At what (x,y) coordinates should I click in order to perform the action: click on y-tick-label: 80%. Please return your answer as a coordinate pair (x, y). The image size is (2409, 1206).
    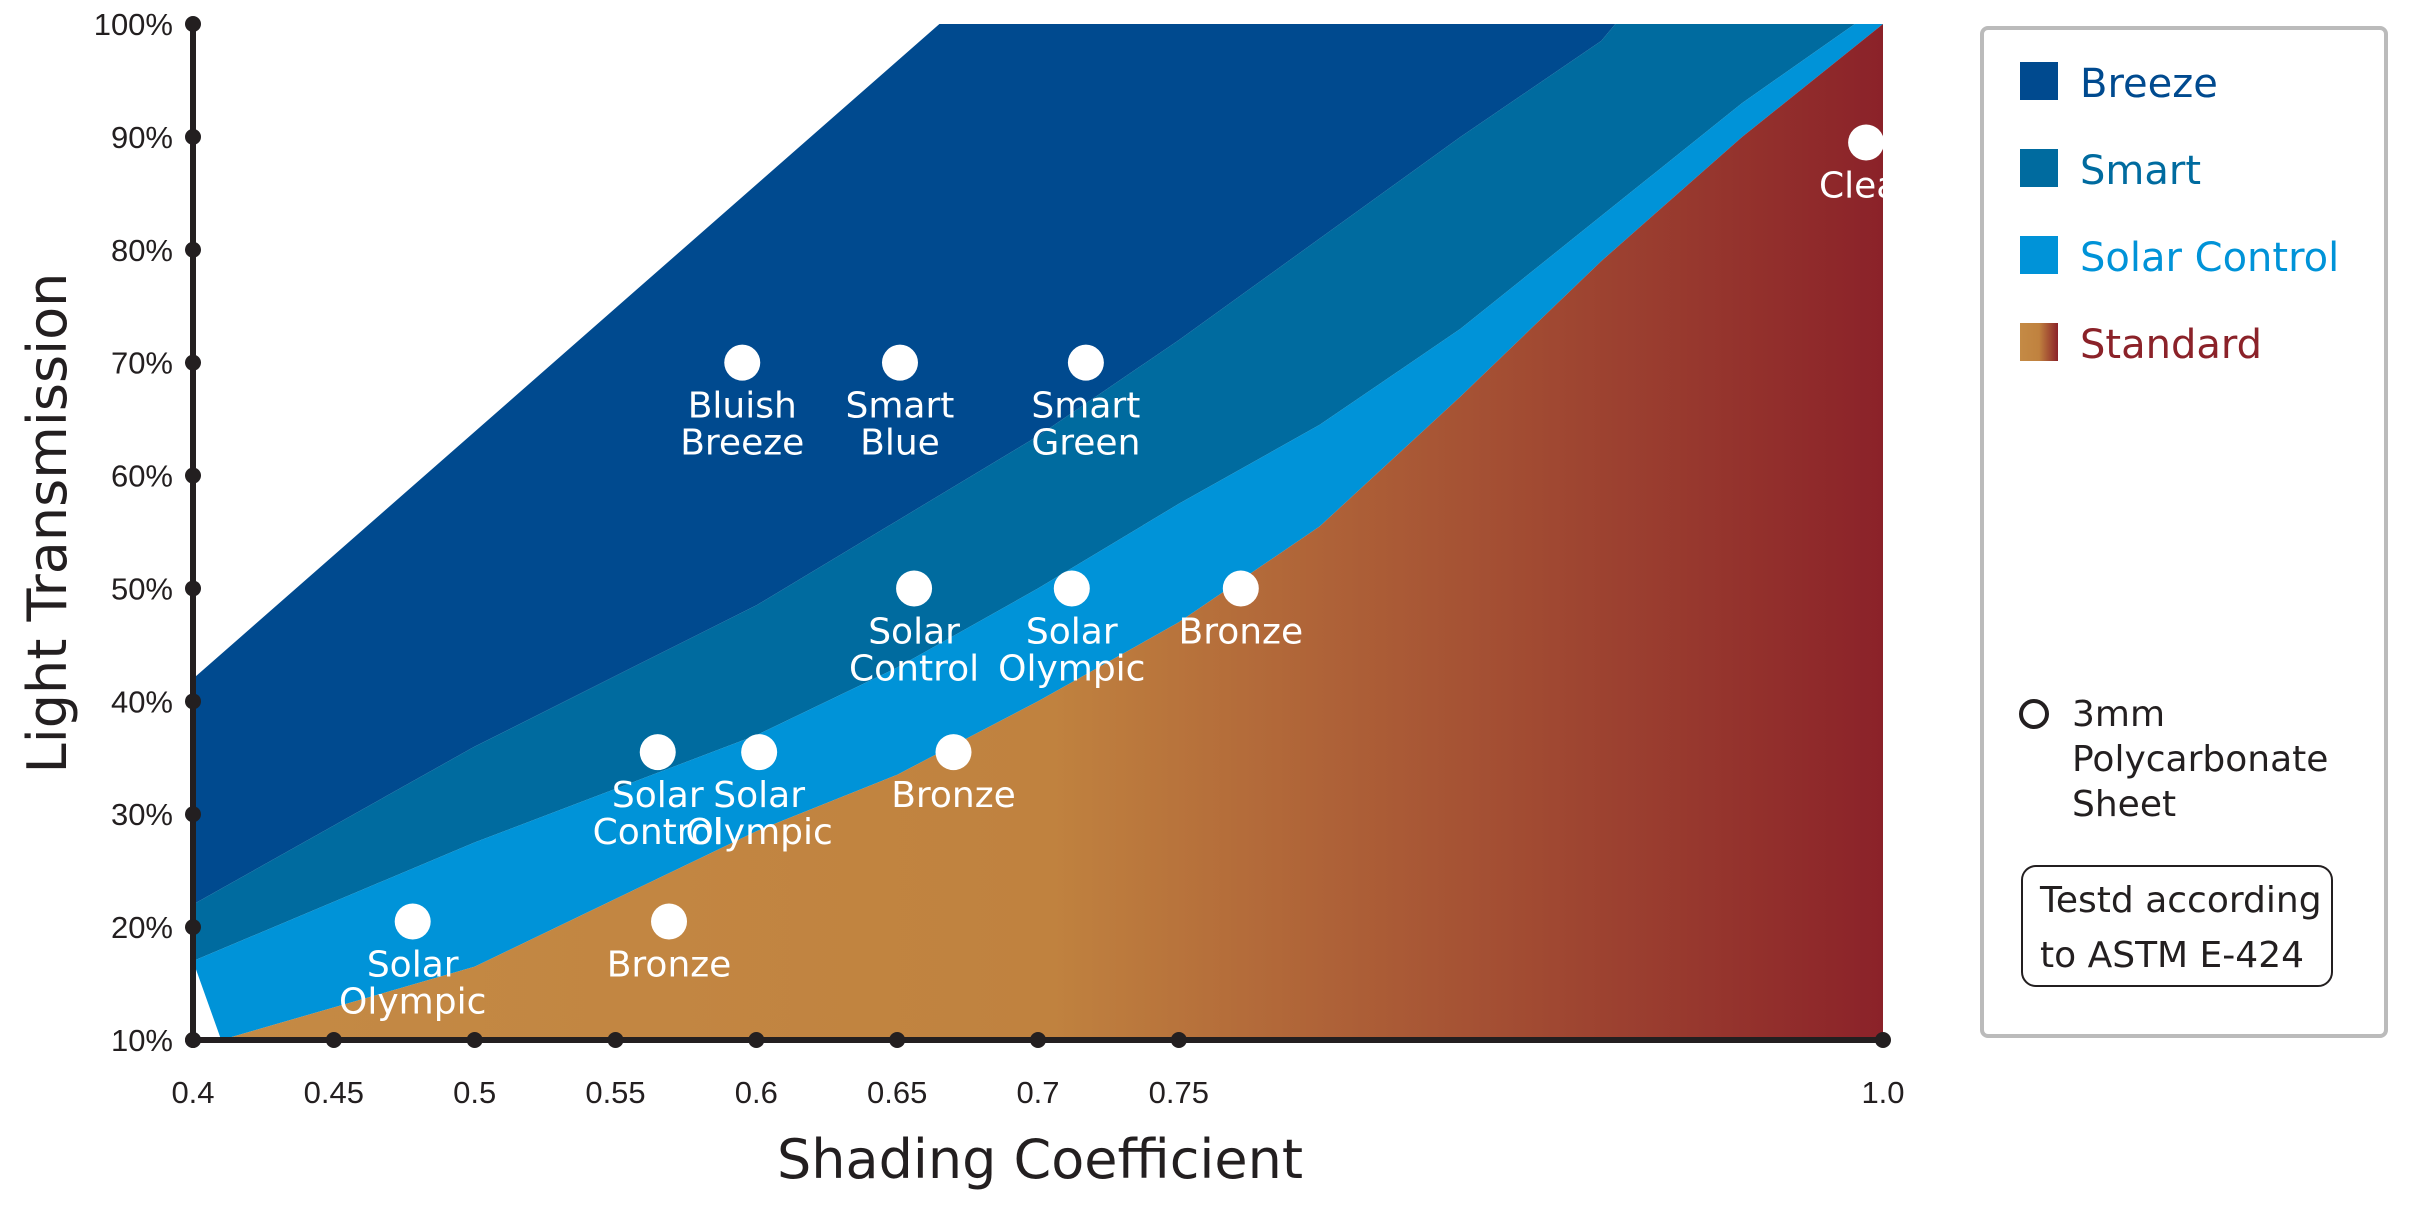
    Looking at the image, I should click on (142, 250).